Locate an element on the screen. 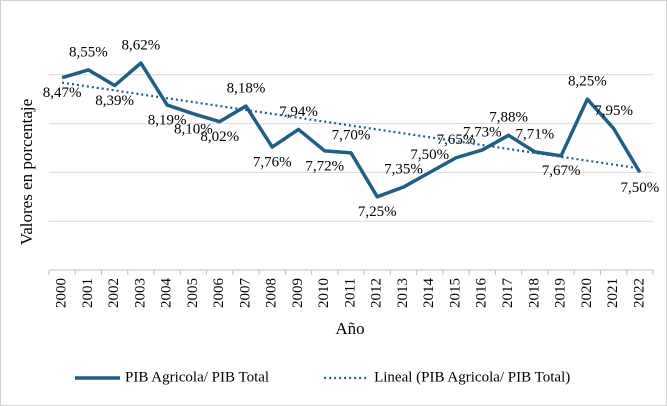 The width and height of the screenshot is (667, 406). data-label: 8,18% is located at coordinates (246, 88).